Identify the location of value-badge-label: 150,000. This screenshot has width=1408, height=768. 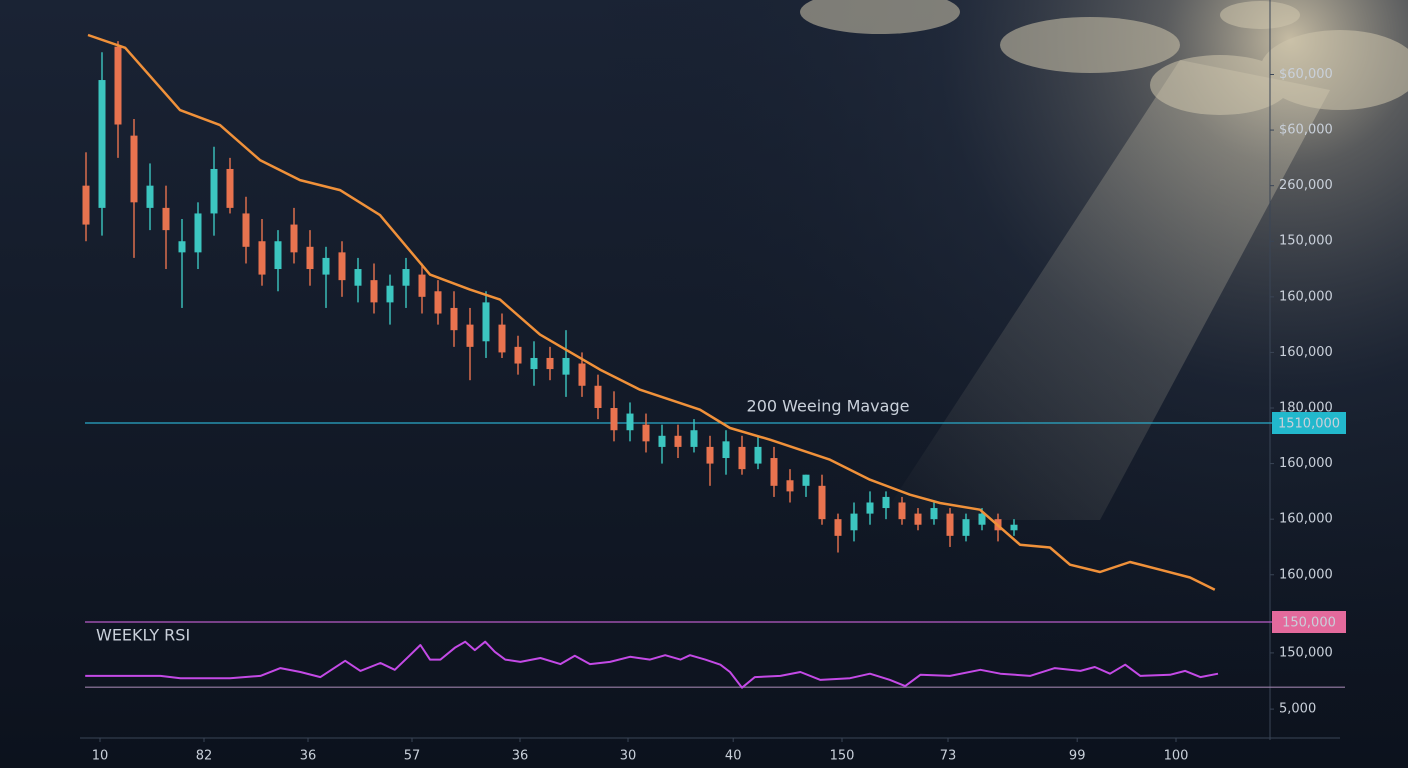
(1309, 623).